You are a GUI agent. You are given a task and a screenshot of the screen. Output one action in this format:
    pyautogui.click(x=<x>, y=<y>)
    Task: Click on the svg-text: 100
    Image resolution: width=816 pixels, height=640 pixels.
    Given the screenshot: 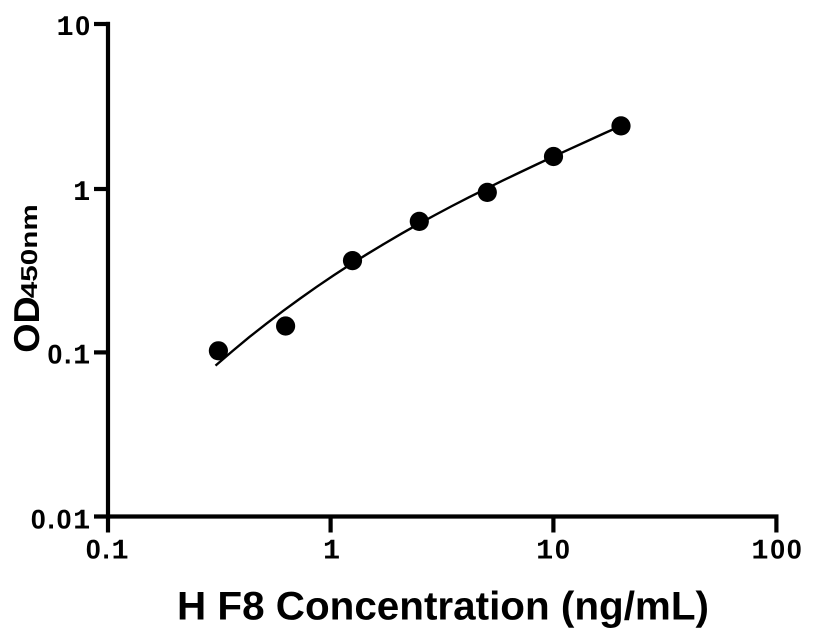 What is the action you would take?
    pyautogui.click(x=777, y=550)
    